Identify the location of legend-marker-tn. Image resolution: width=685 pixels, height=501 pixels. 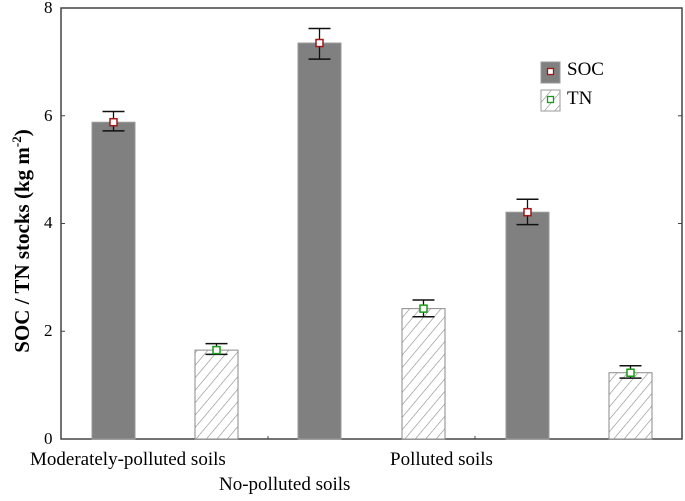
(550, 99).